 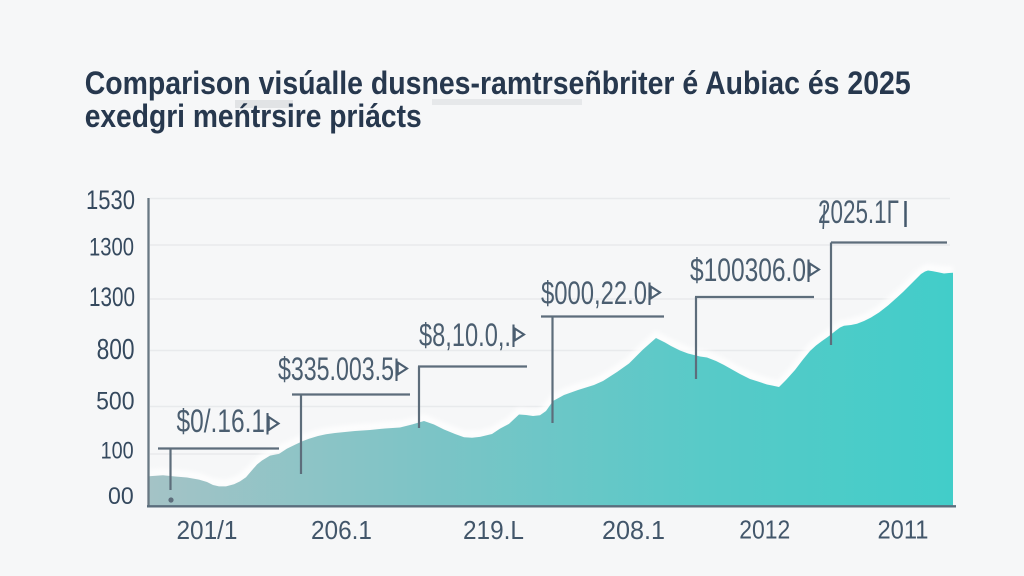 I want to click on svg-text: 201/1, so click(x=207, y=530).